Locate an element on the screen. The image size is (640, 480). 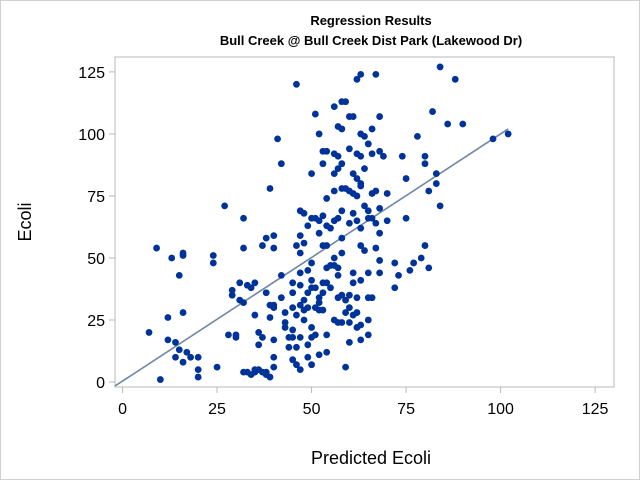
x-tick-label: 100 is located at coordinates (500, 409).